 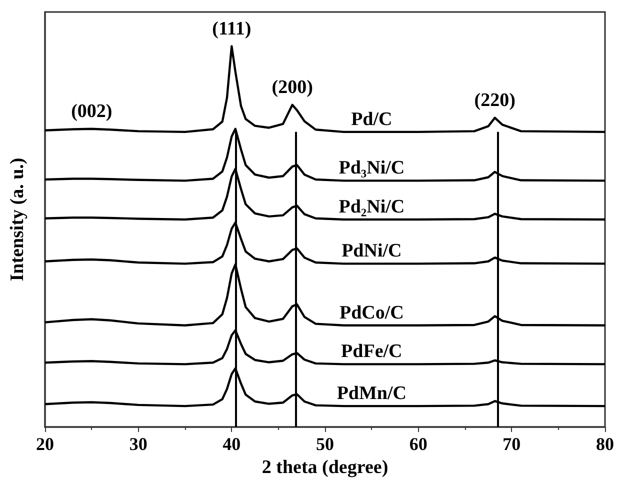 What do you see at coordinates (371, 207) in the screenshot?
I see `series-label: Pd₂Ni/C` at bounding box center [371, 207].